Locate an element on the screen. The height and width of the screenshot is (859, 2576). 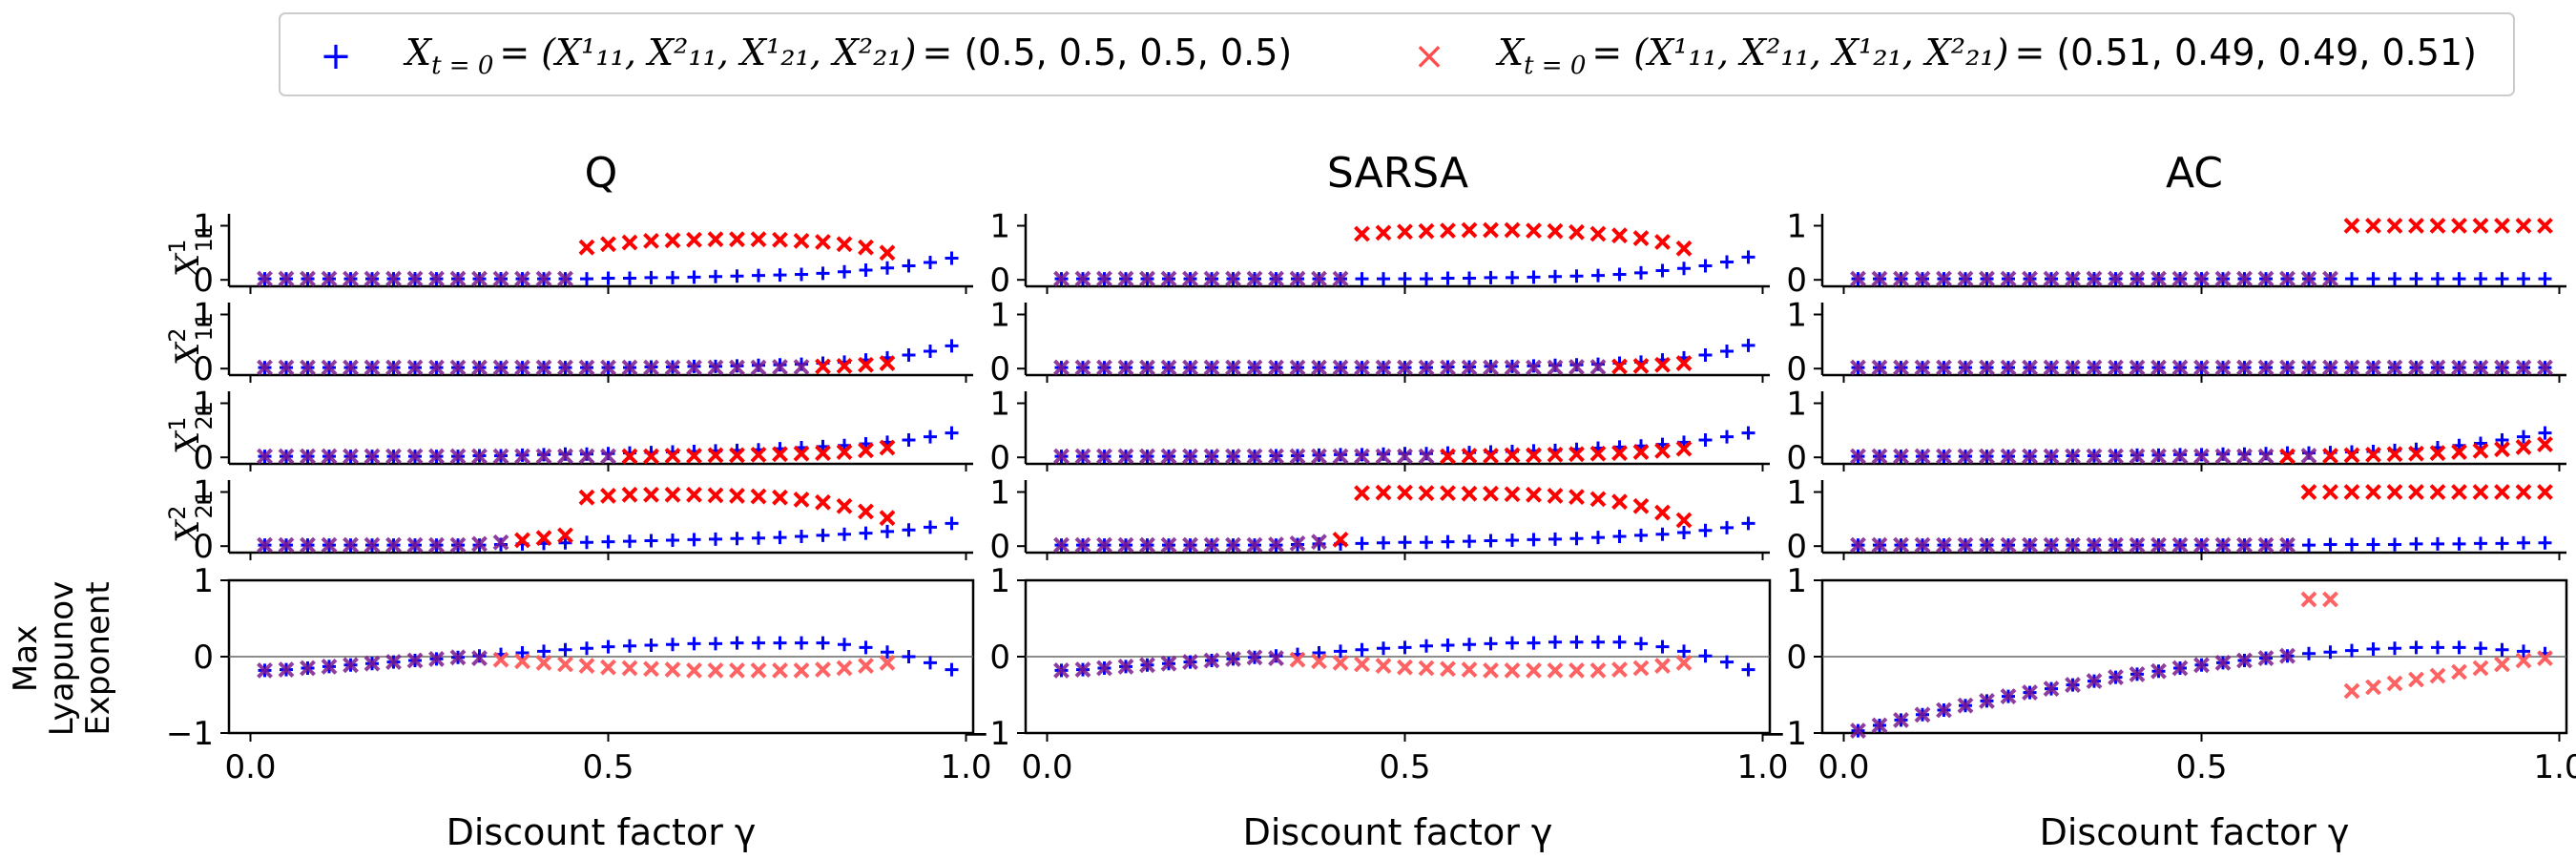
x-tick-label: 1.0 is located at coordinates (2554, 767).